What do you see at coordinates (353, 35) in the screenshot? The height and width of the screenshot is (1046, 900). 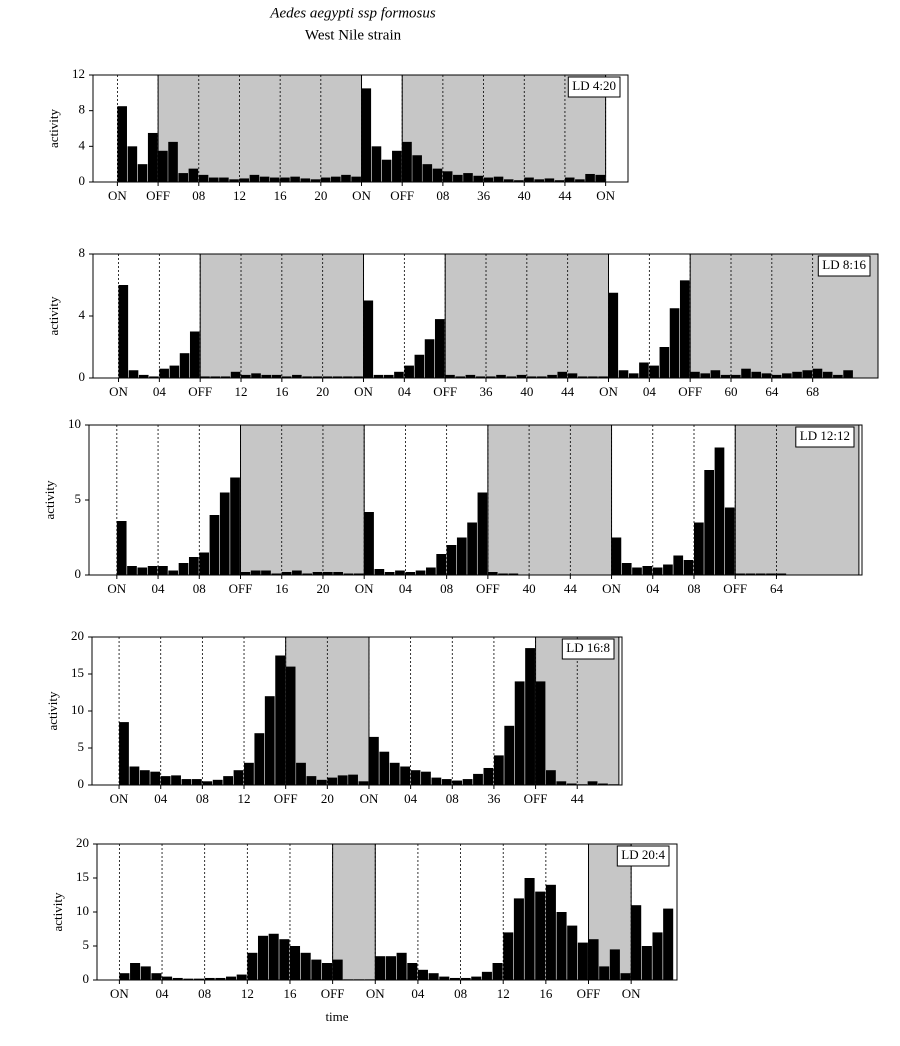 I see `figure-subtitle: West Nile strain` at bounding box center [353, 35].